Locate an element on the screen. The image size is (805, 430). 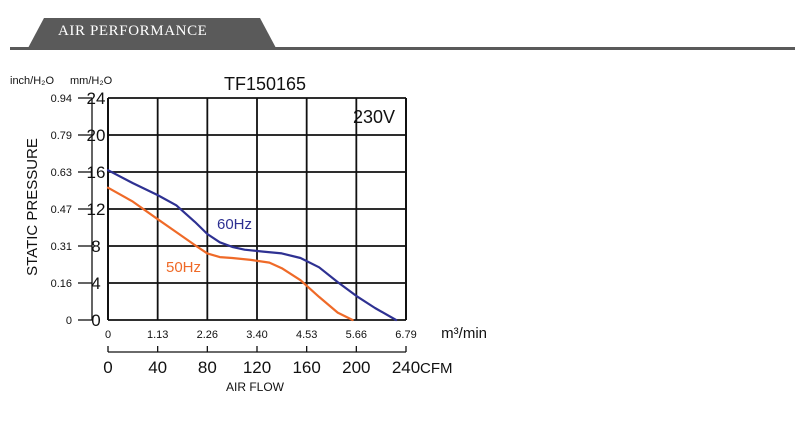
chart-series: 60Hz 50Hz is located at coordinates (252, 245).